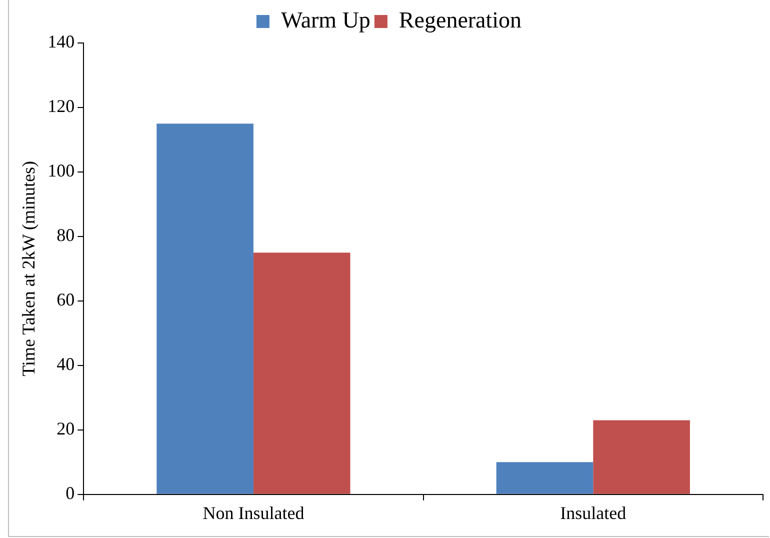  What do you see at coordinates (65, 300) in the screenshot?
I see `y-tick-label: 60` at bounding box center [65, 300].